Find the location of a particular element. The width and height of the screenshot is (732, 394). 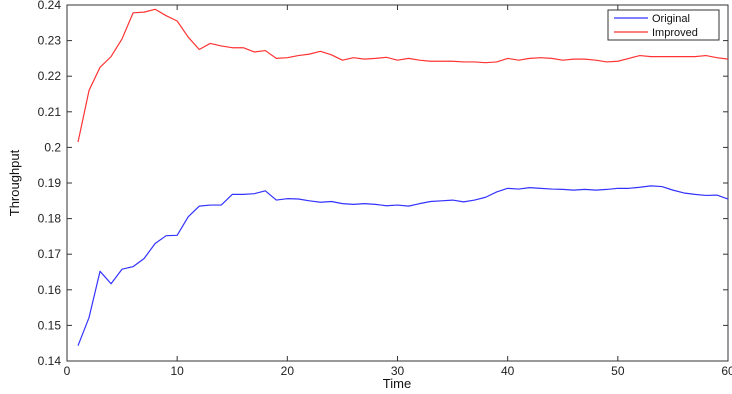

y-tick-label: 0.21 is located at coordinates (50, 112).